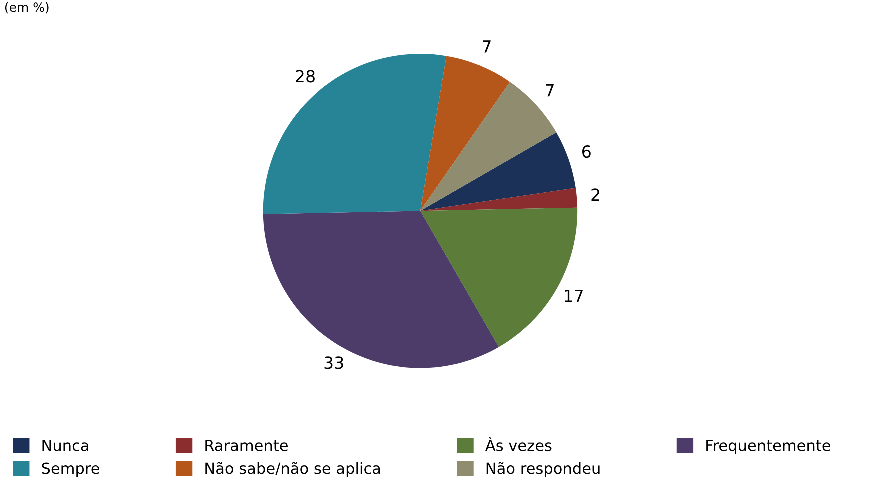 This screenshot has height=491, width=876. Describe the element at coordinates (293, 470) in the screenshot. I see `legend-label: Não sabe/não se aplica` at that location.